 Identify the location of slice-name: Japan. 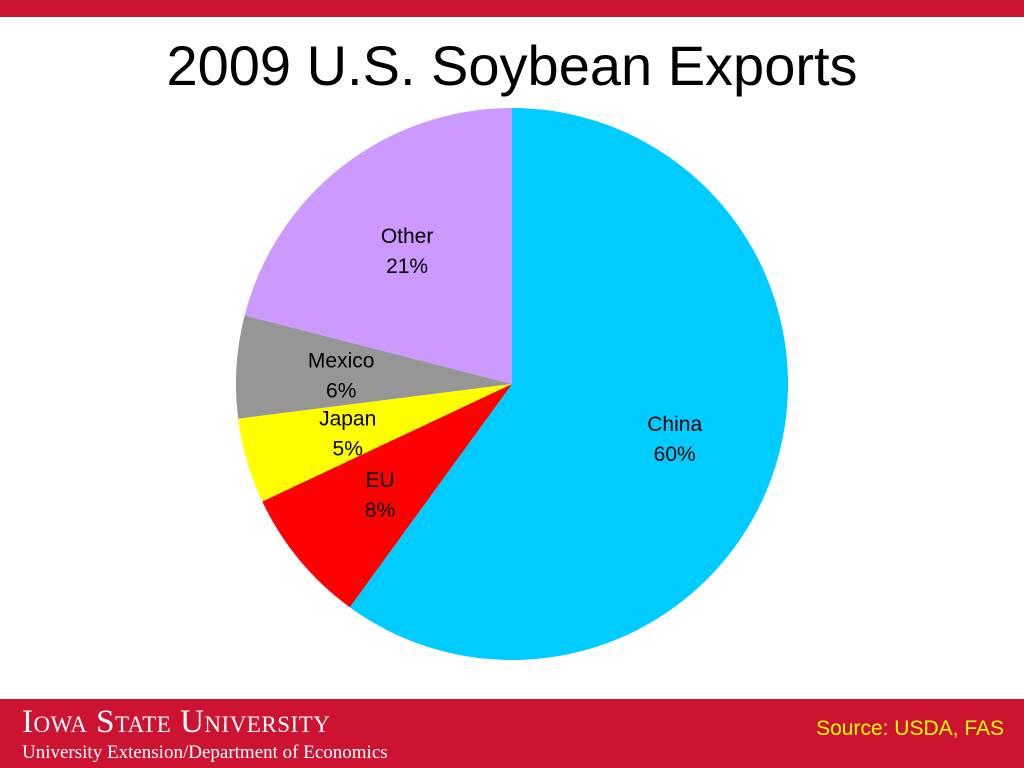
(347, 419).